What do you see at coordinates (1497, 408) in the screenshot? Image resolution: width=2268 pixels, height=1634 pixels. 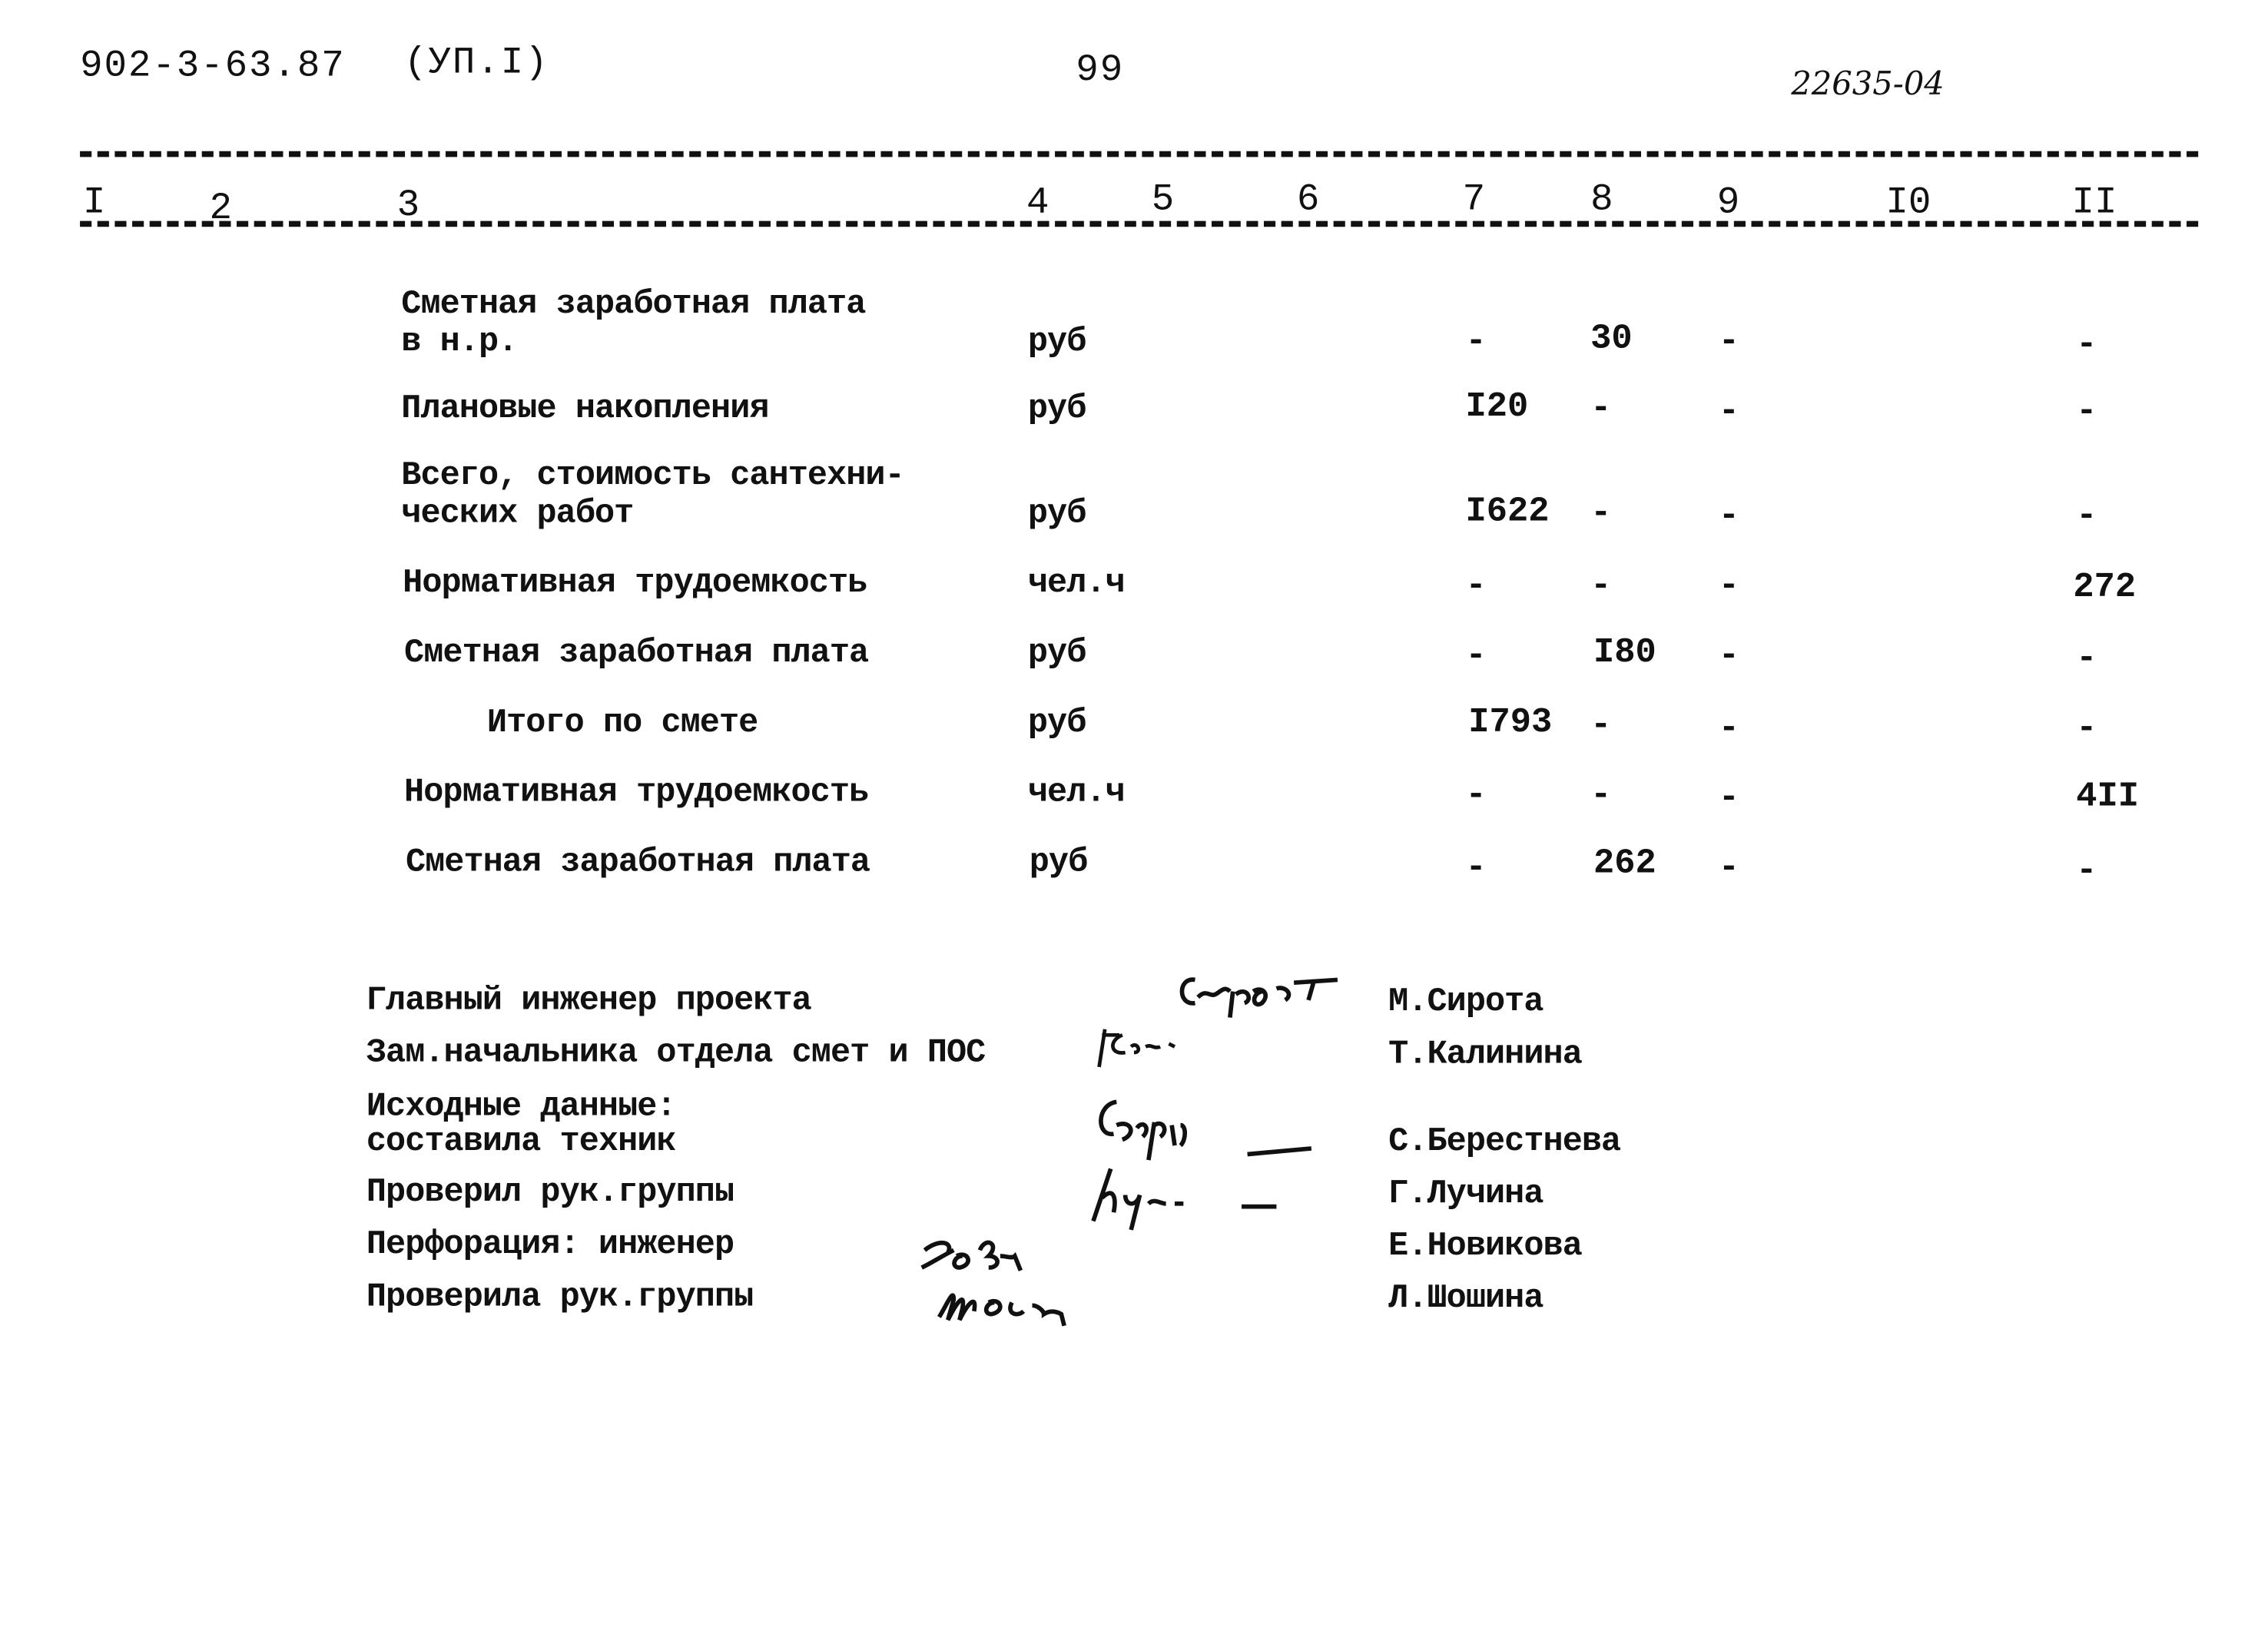 I see `cell-col7: I20` at bounding box center [1497, 408].